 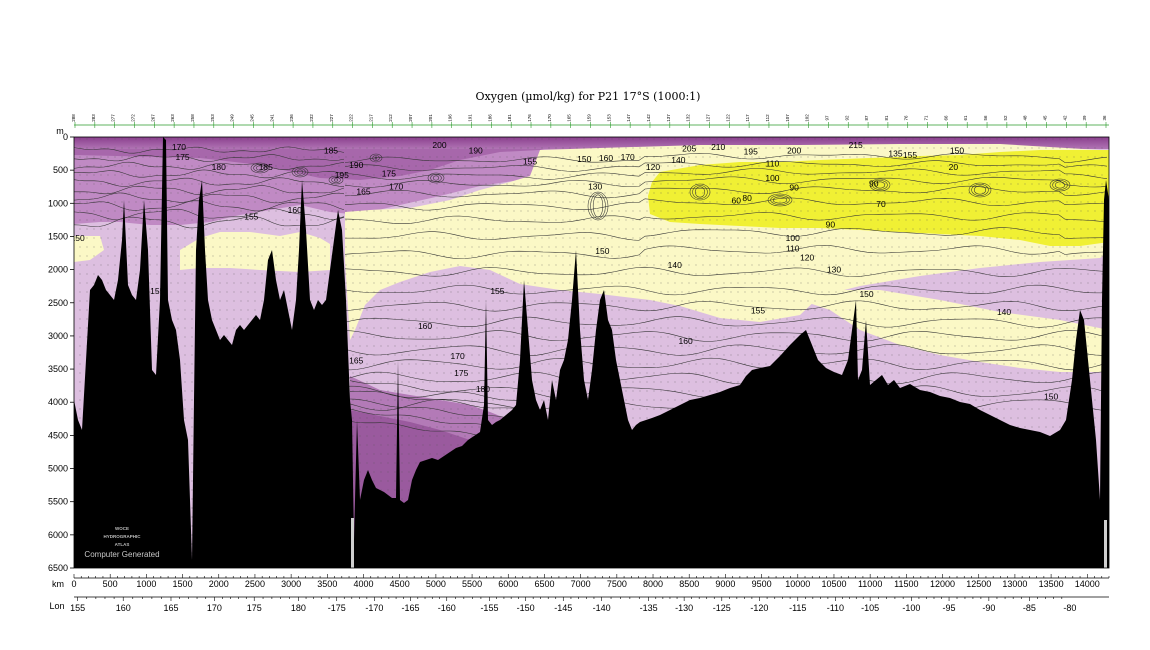 I want to click on contour-label: 180, so click(x=219, y=167).